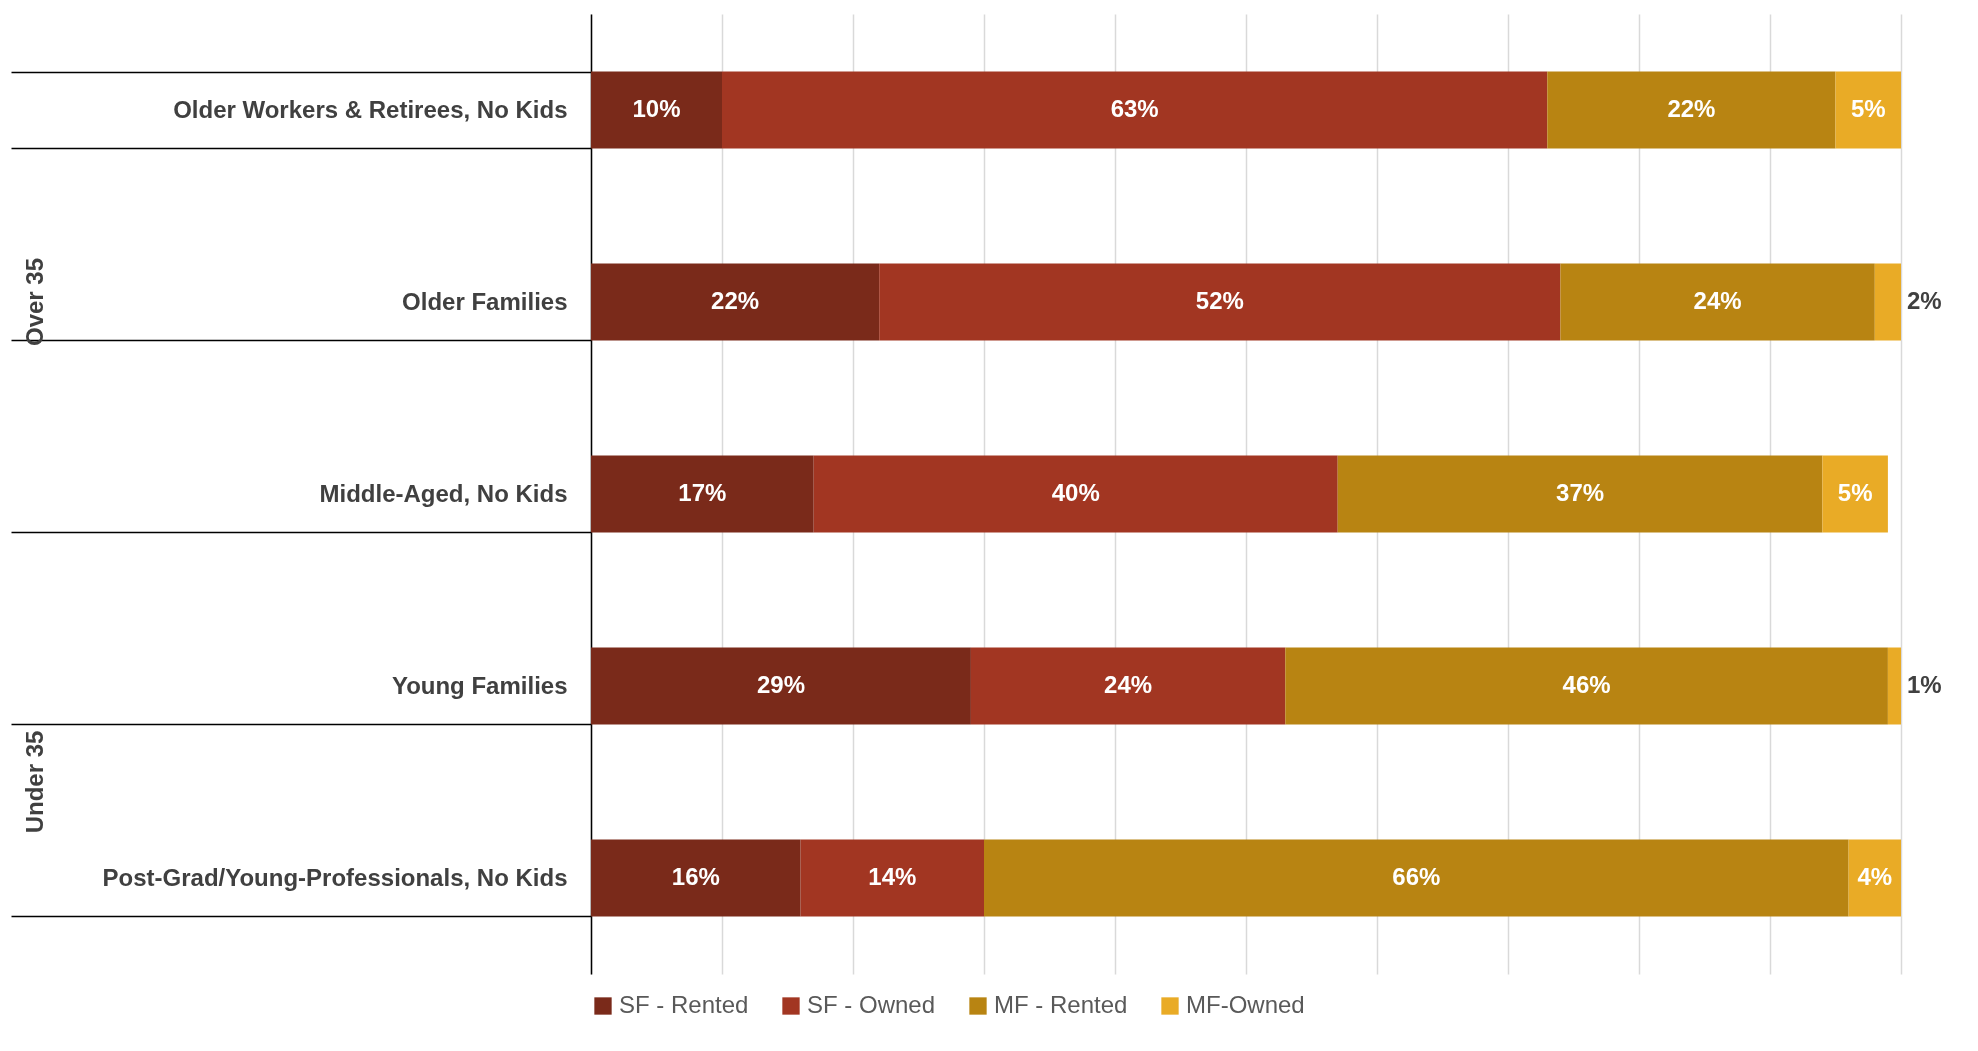 This screenshot has width=1978, height=1051. I want to click on y-tick-label: Young Families, so click(479, 685).